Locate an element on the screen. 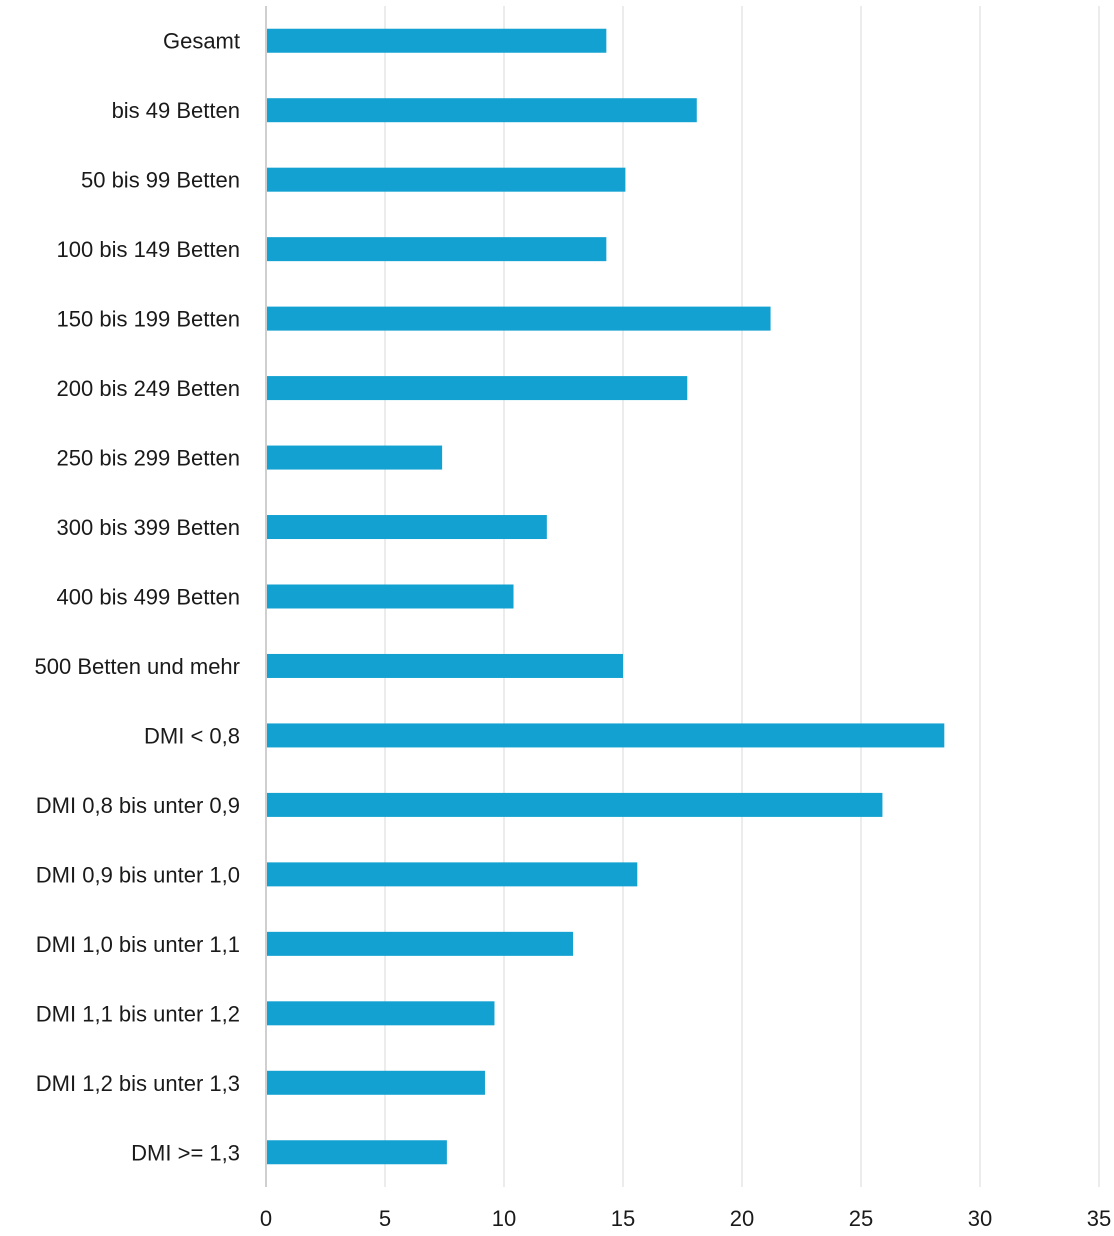 The image size is (1114, 1236). x-tick-label: 15 is located at coordinates (623, 1218).